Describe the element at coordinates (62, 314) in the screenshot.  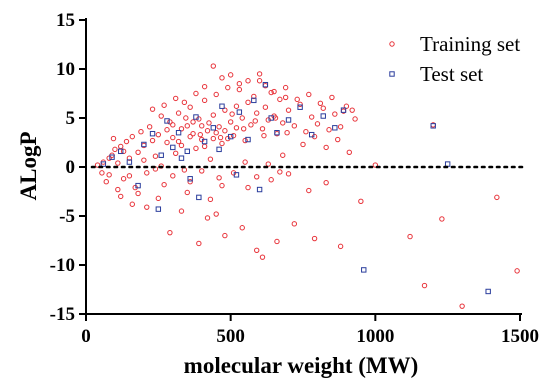
I see `y-tick-label: -15` at that location.